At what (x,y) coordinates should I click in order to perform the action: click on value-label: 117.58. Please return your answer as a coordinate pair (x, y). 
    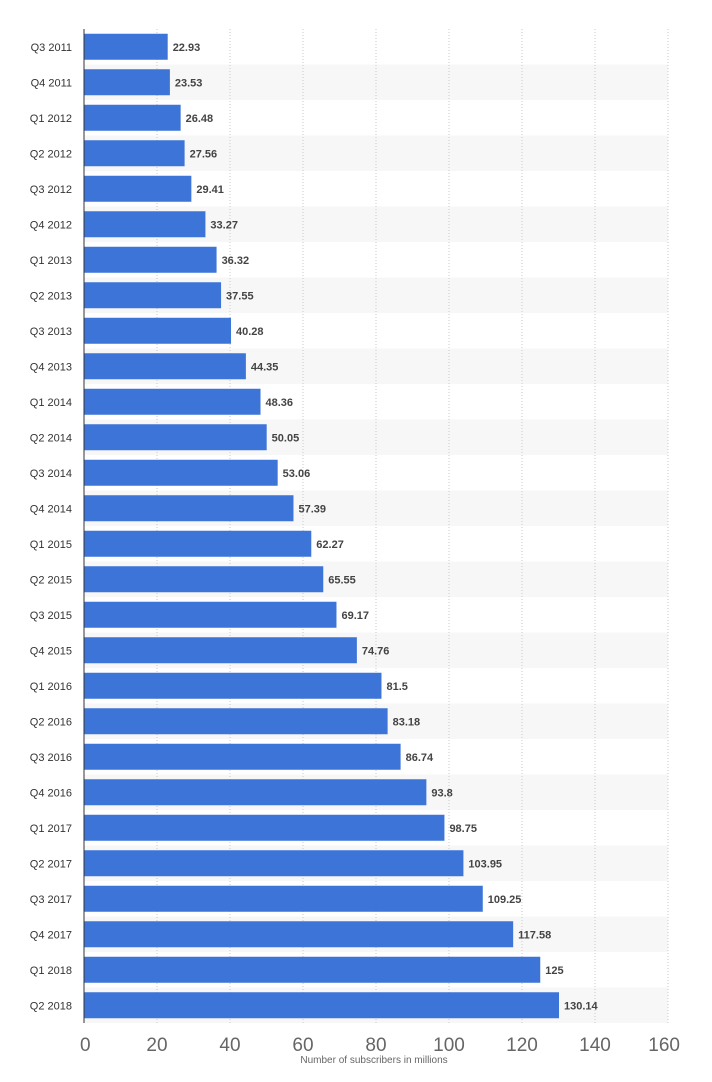
    Looking at the image, I should click on (534, 935).